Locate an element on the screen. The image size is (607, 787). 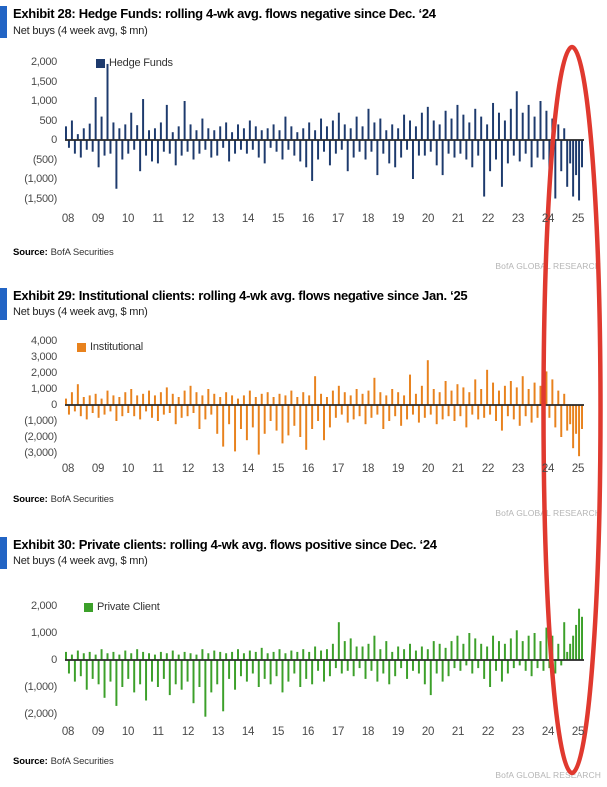
y-tick-label: (1,000) is located at coordinates (40, 687).